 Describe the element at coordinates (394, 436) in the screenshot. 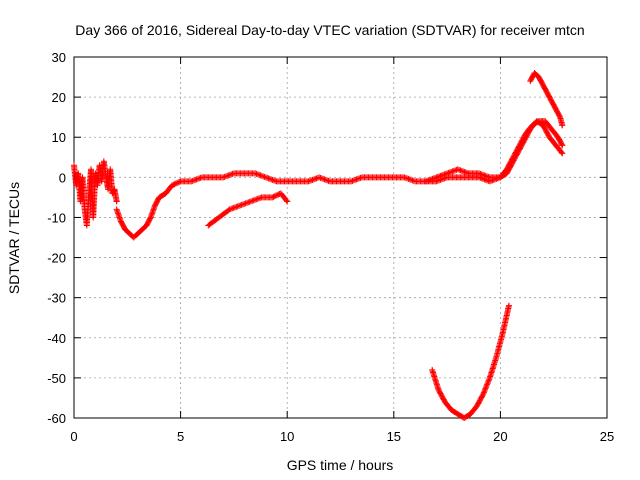

I see `x-tick-label: 15` at that location.